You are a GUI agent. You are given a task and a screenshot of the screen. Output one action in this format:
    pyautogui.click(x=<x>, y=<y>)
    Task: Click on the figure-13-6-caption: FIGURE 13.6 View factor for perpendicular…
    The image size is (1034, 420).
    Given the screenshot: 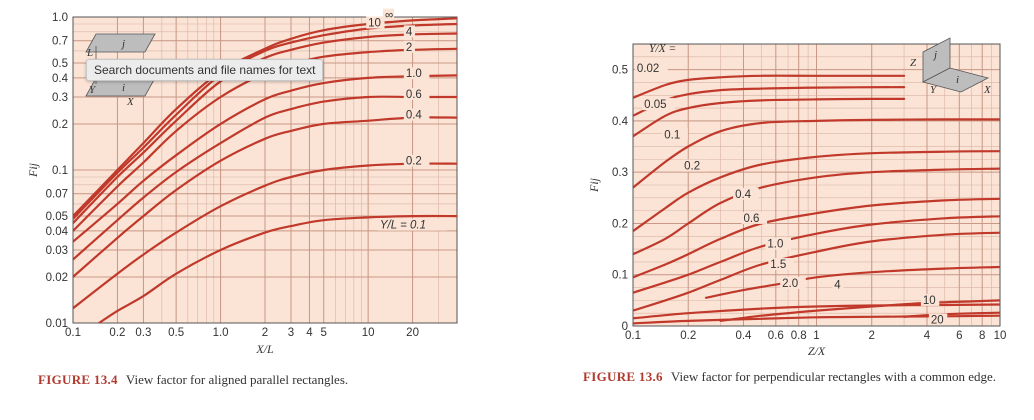 What is the action you would take?
    pyautogui.click(x=789, y=377)
    